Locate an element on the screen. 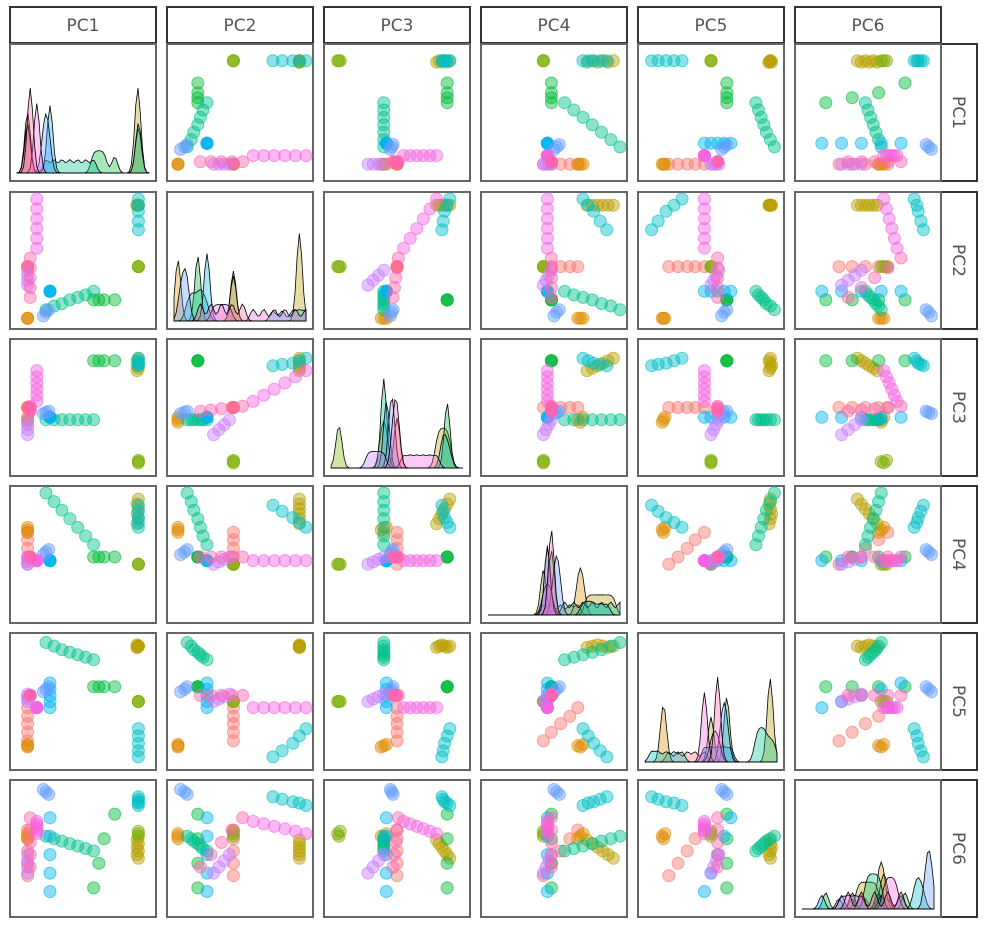  panel-PC2-PC5 is located at coordinates (711, 260).